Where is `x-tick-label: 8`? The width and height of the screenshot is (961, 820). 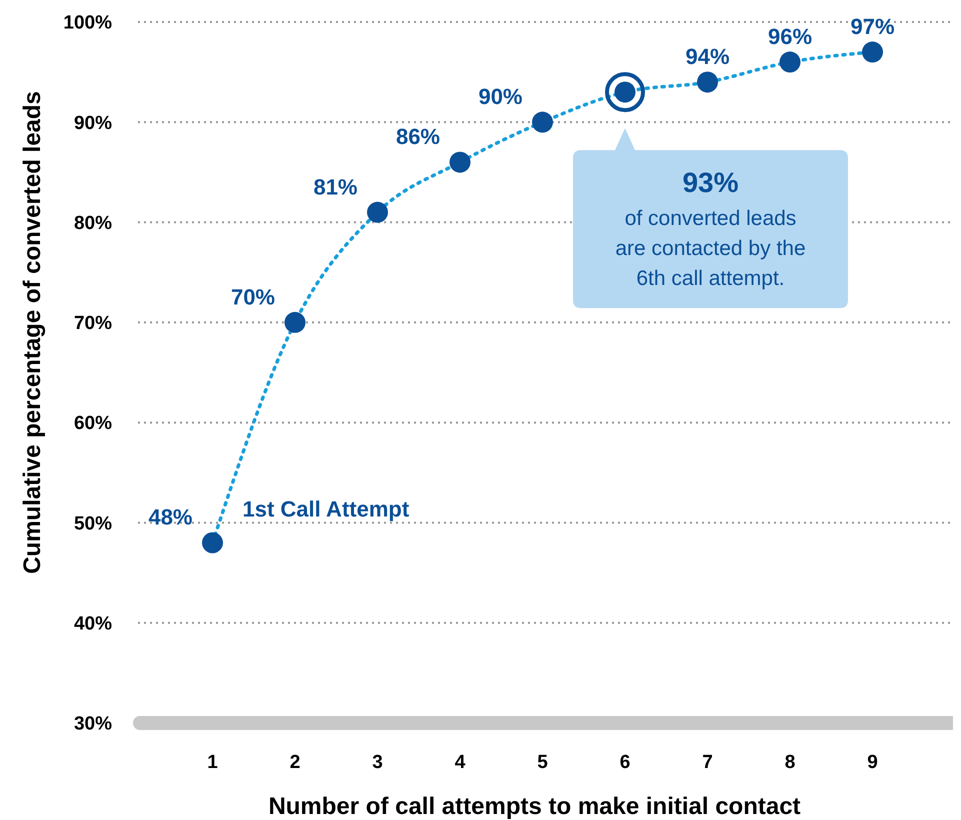
x-tick-label: 8 is located at coordinates (790, 762).